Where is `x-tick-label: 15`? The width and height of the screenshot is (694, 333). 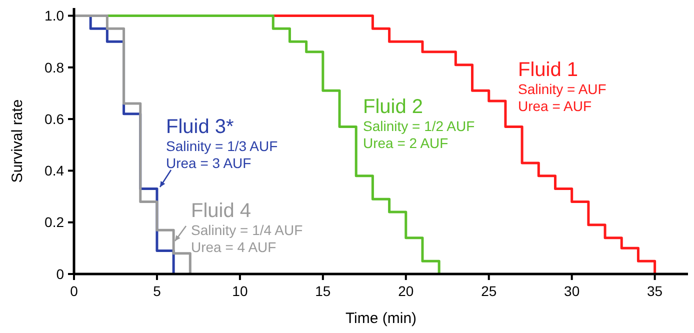
x-tick-label: 15 is located at coordinates (323, 291).